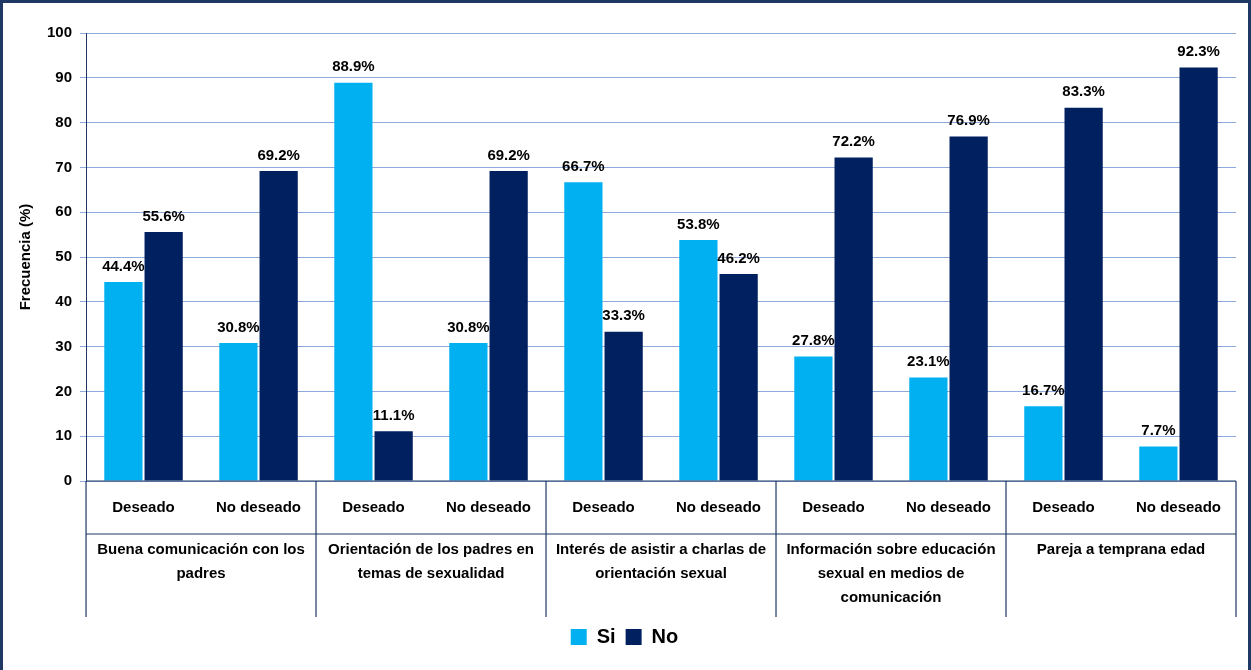 Image resolution: width=1251 pixels, height=670 pixels. Describe the element at coordinates (353, 66) in the screenshot. I see `data-label: 88.9%` at that location.